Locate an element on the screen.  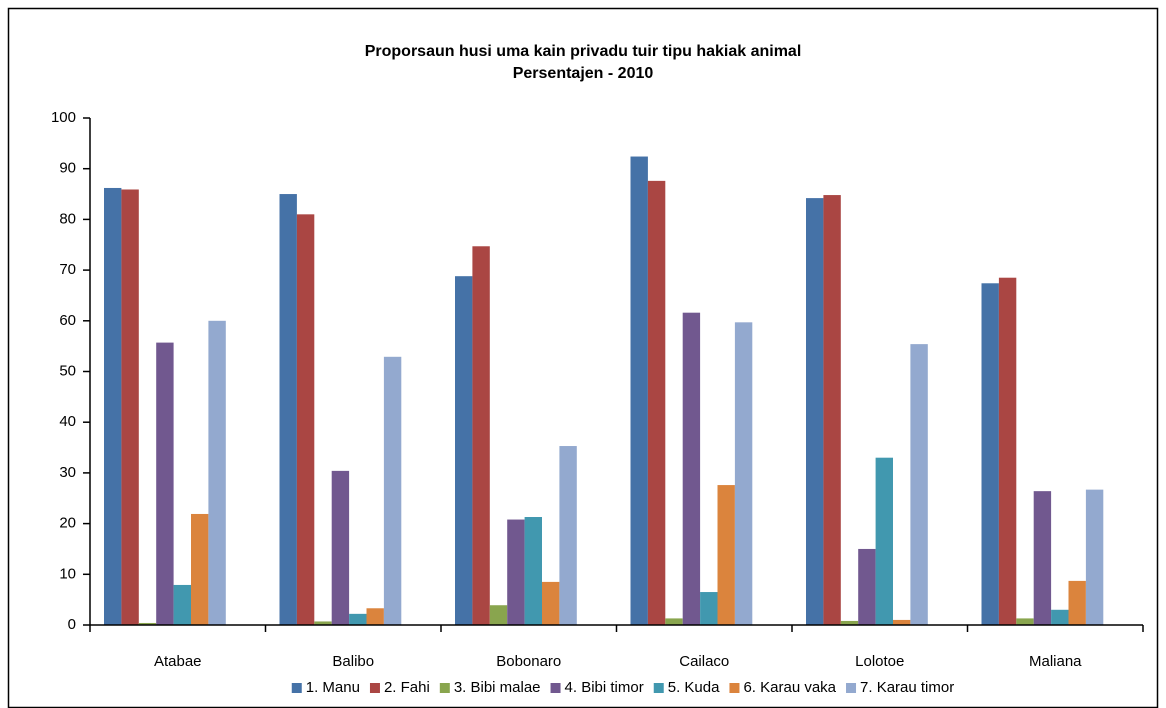
y-tick-label: 50 is located at coordinates (67, 370).